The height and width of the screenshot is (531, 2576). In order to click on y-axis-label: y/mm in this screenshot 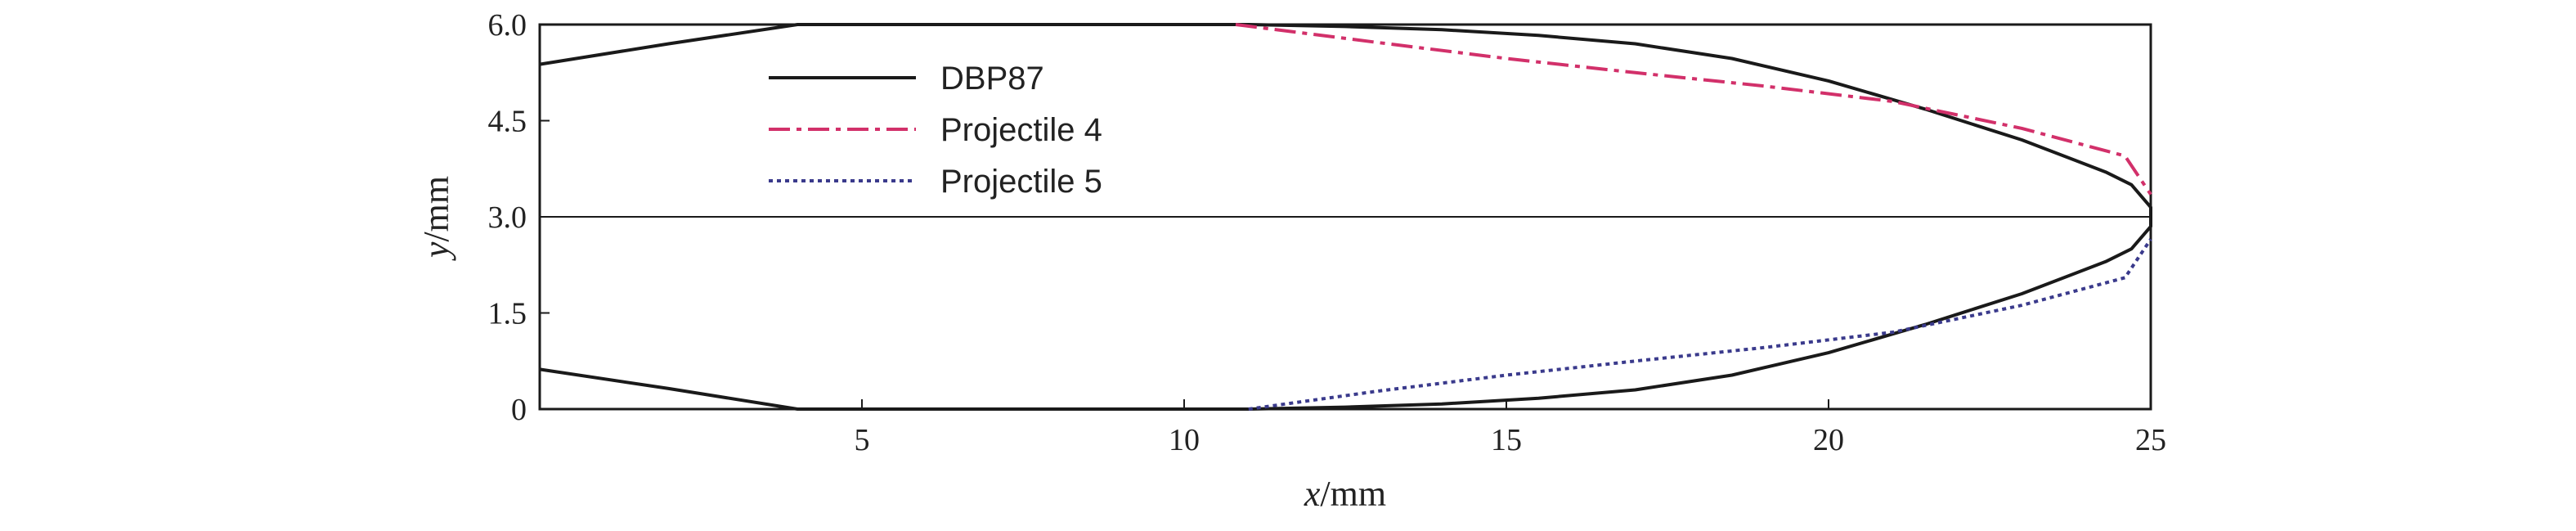, I will do `click(436, 219)`.